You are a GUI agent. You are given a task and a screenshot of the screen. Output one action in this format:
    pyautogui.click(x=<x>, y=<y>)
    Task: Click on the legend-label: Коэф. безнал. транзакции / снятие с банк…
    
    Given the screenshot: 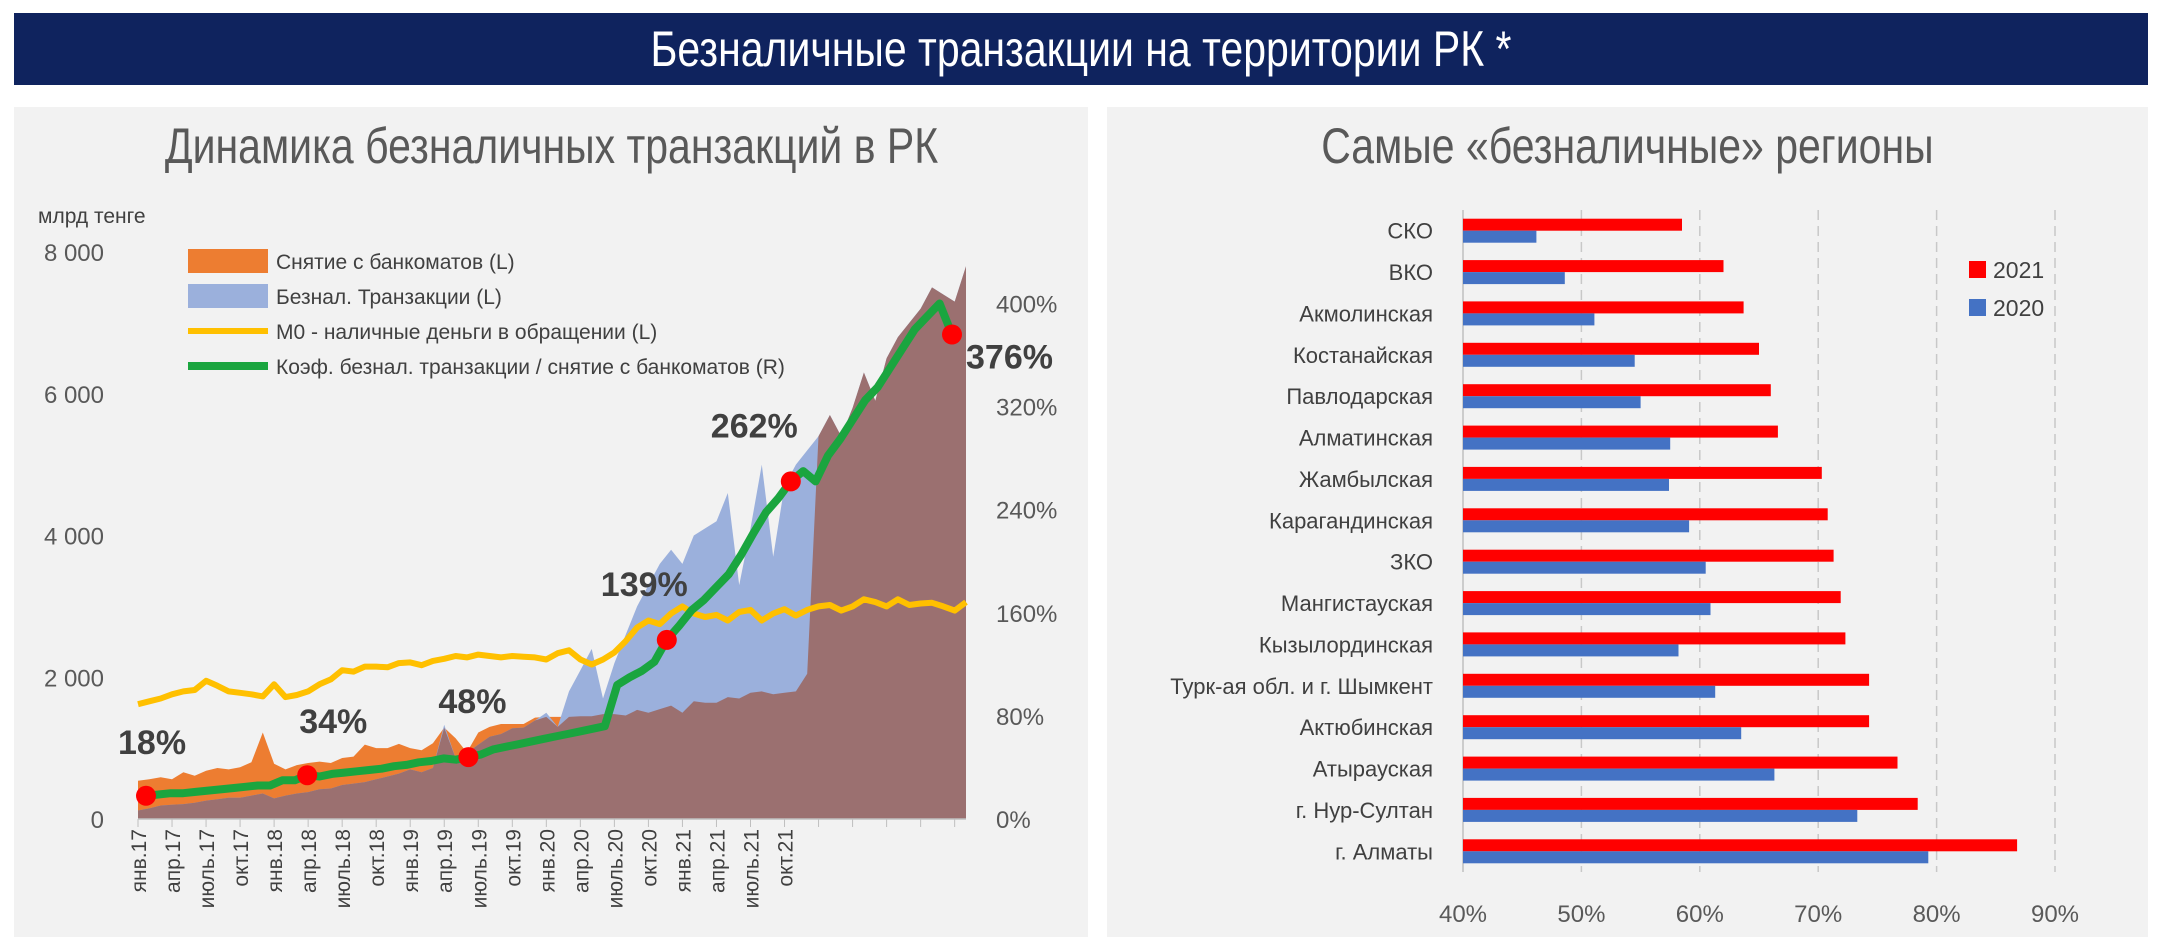 What is the action you would take?
    pyautogui.click(x=530, y=367)
    